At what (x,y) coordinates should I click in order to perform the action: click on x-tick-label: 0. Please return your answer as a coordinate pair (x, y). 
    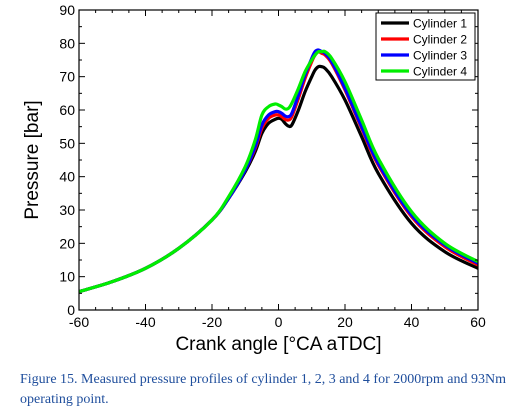
    Looking at the image, I should click on (279, 322).